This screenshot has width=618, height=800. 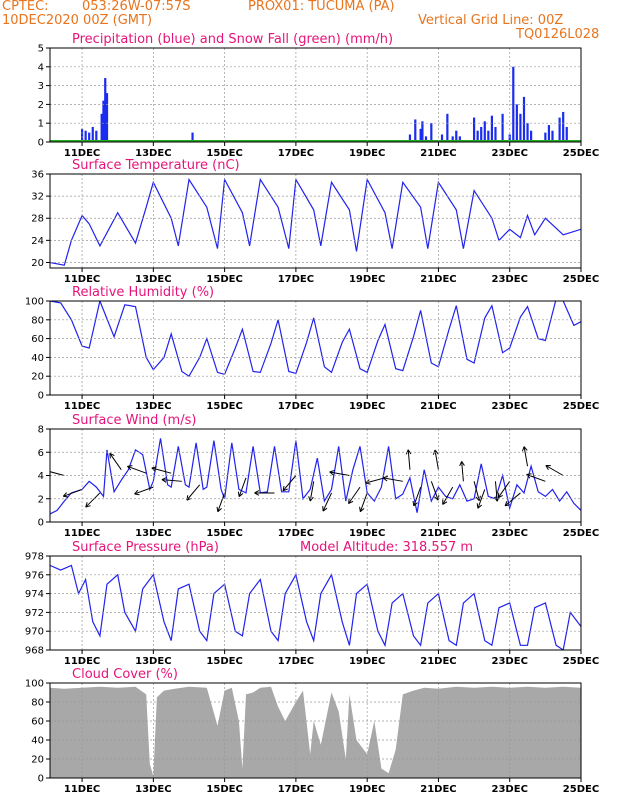 What do you see at coordinates (145, 547) in the screenshot?
I see `pressure-title: Surface Pressure (hPa)` at bounding box center [145, 547].